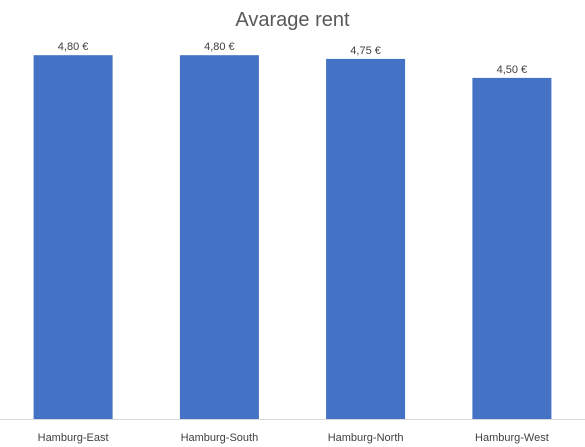 The height and width of the screenshot is (447, 585). I want to click on bar-hamburg-north, so click(366, 239).